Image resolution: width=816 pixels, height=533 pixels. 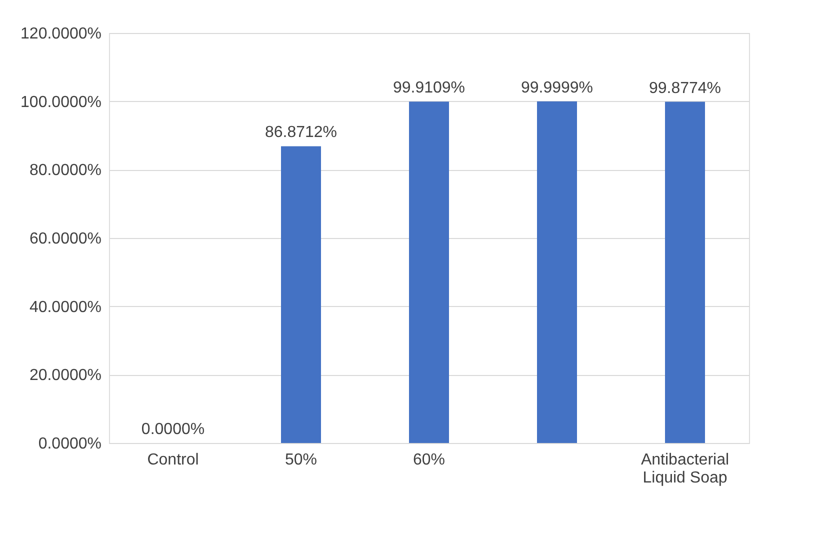 I want to click on y-tick-label: 0.0000%, so click(x=70, y=444).